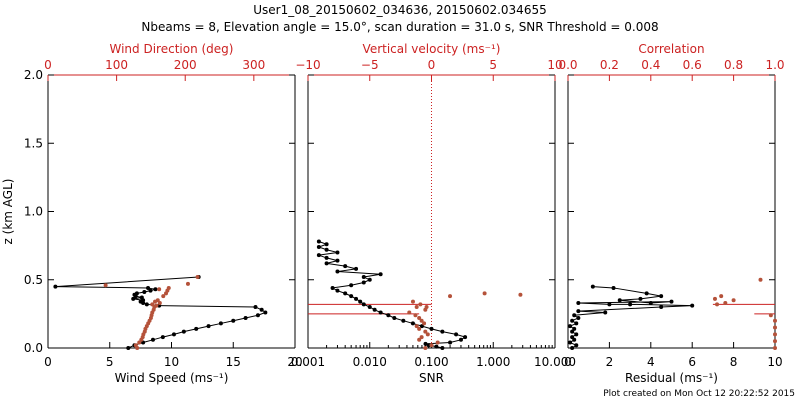 The height and width of the screenshot is (400, 800). Describe the element at coordinates (734, 362) in the screenshot. I see `x-tick-label-bottom: 8` at that location.